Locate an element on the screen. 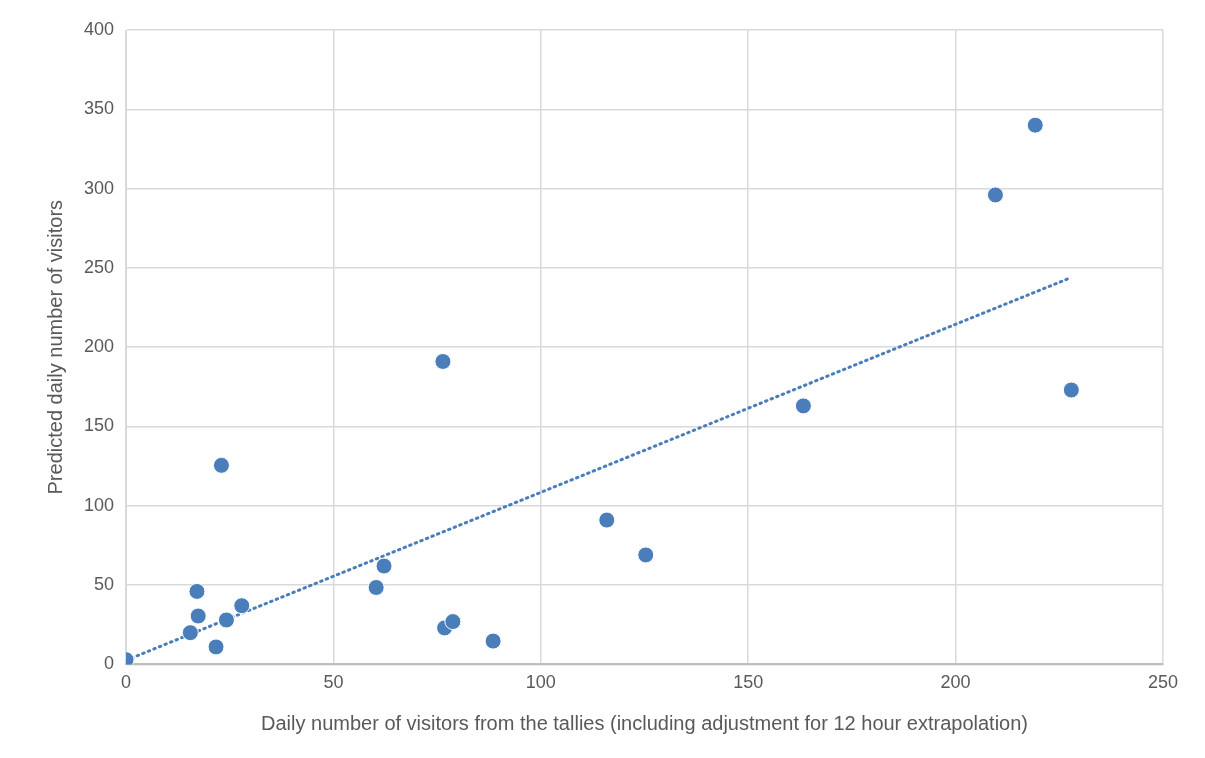 The width and height of the screenshot is (1205, 758). y-tick-label: 100 is located at coordinates (99, 504).